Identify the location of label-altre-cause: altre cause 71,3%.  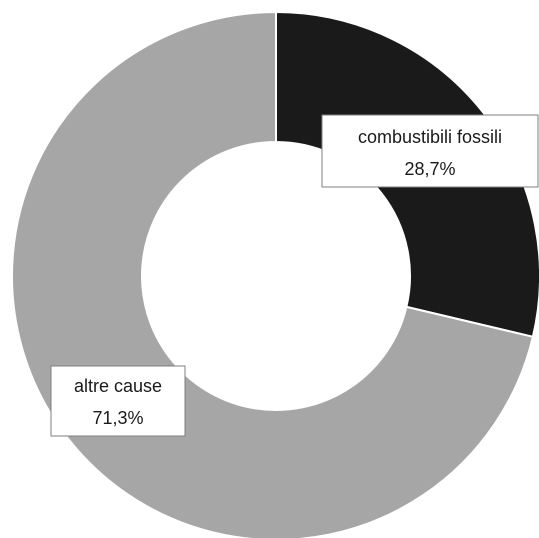
(118, 401).